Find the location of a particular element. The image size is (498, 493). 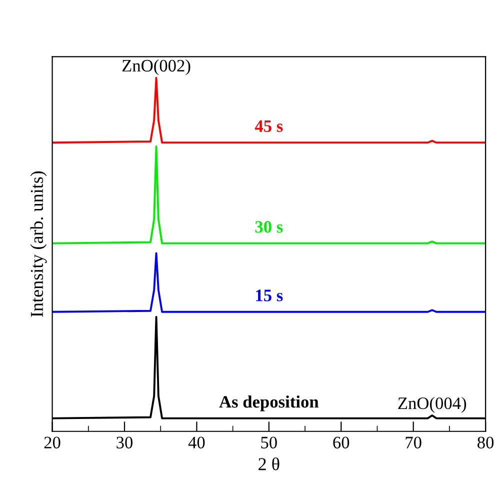

x-tick-label: 80 is located at coordinates (486, 442).